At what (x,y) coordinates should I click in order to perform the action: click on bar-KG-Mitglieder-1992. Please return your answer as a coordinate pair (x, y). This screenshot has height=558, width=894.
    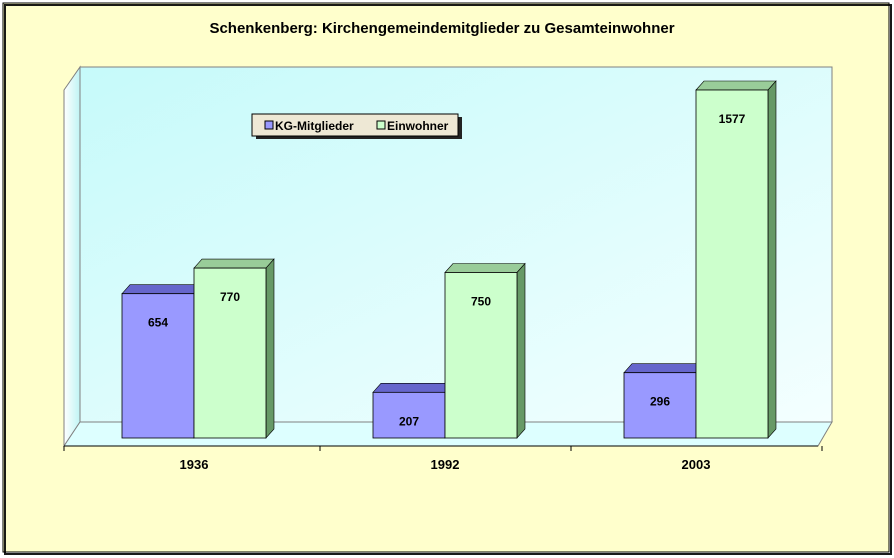
    Looking at the image, I should click on (409, 415).